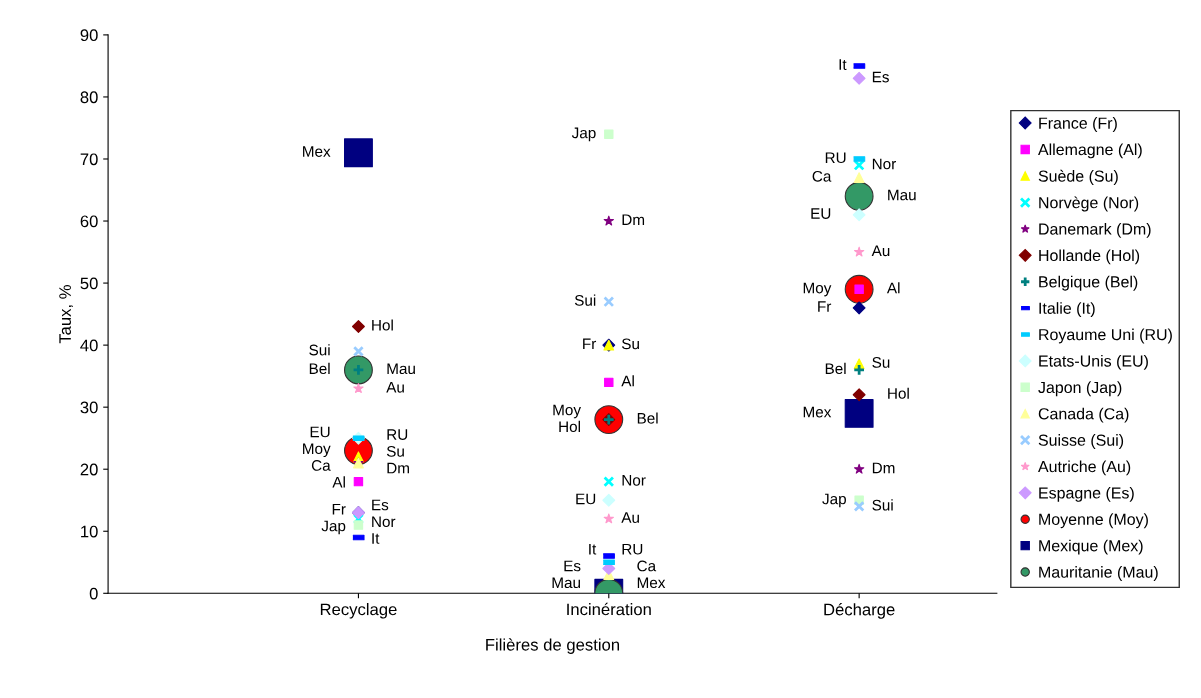 Image resolution: width=1201 pixels, height=698 pixels. Describe the element at coordinates (89, 407) in the screenshot. I see `y-tick-label: 30` at that location.